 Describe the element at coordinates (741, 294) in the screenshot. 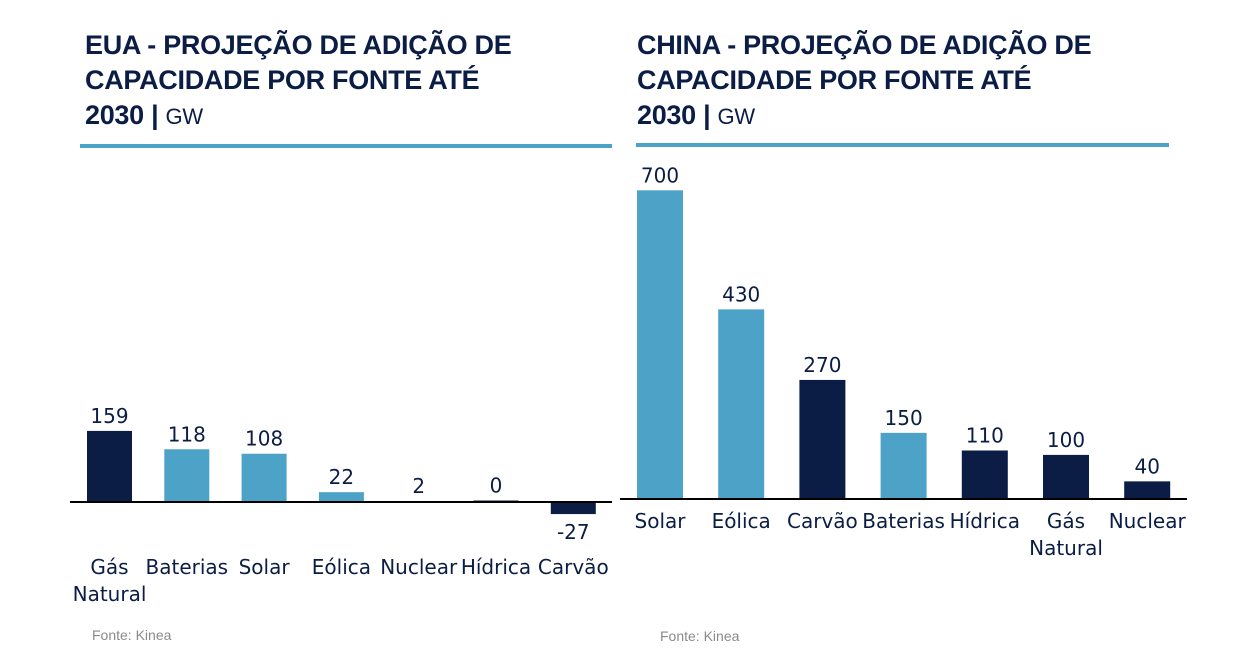

I see `china-value-label-eolica: 430` at that location.